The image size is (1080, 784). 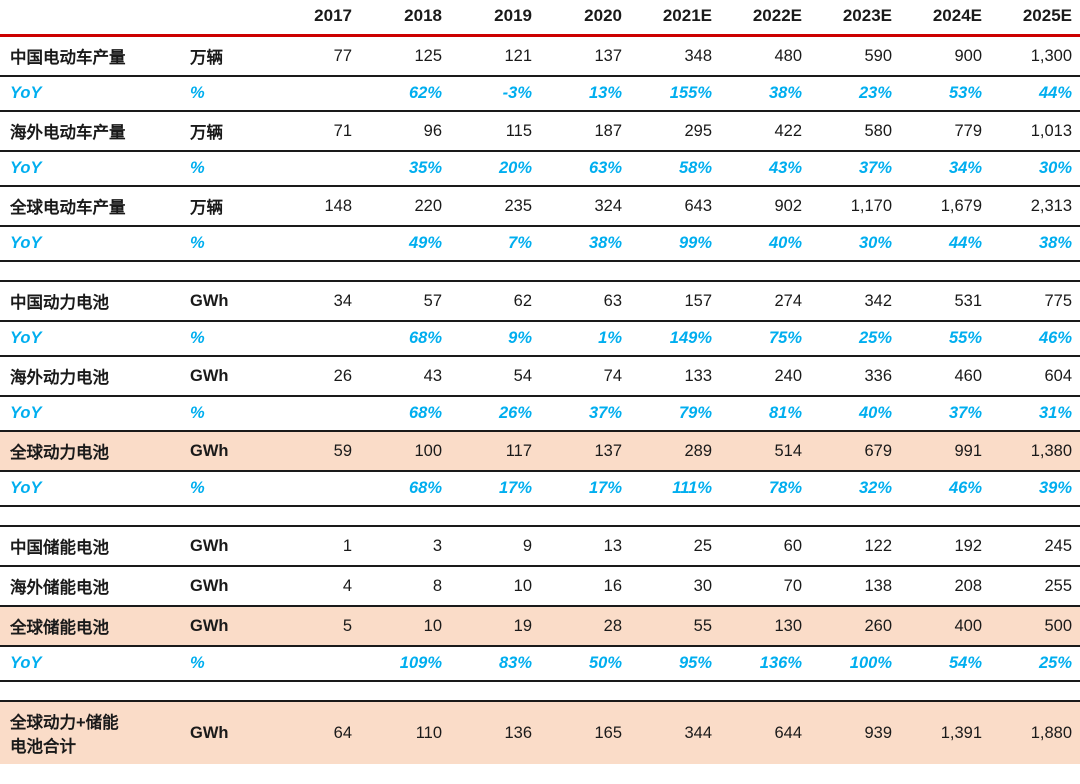 I want to click on cell-2020: 1%, so click(x=585, y=338).